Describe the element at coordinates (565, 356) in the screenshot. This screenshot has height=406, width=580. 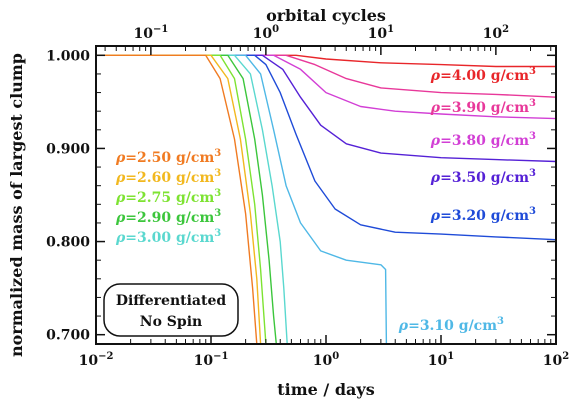
I see `x-tick-label-exp: 2` at that location.